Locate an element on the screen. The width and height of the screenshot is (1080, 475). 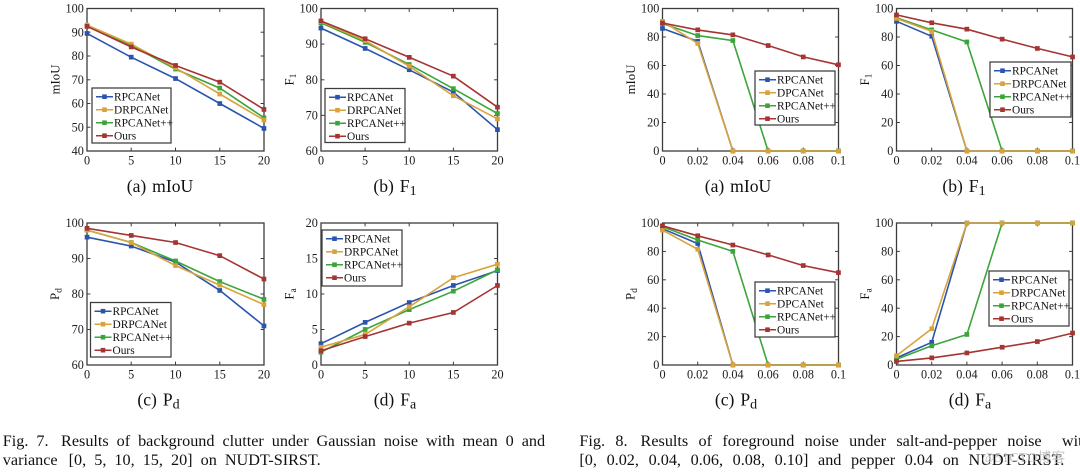
svg-text: 70 is located at coordinates (78, 80).